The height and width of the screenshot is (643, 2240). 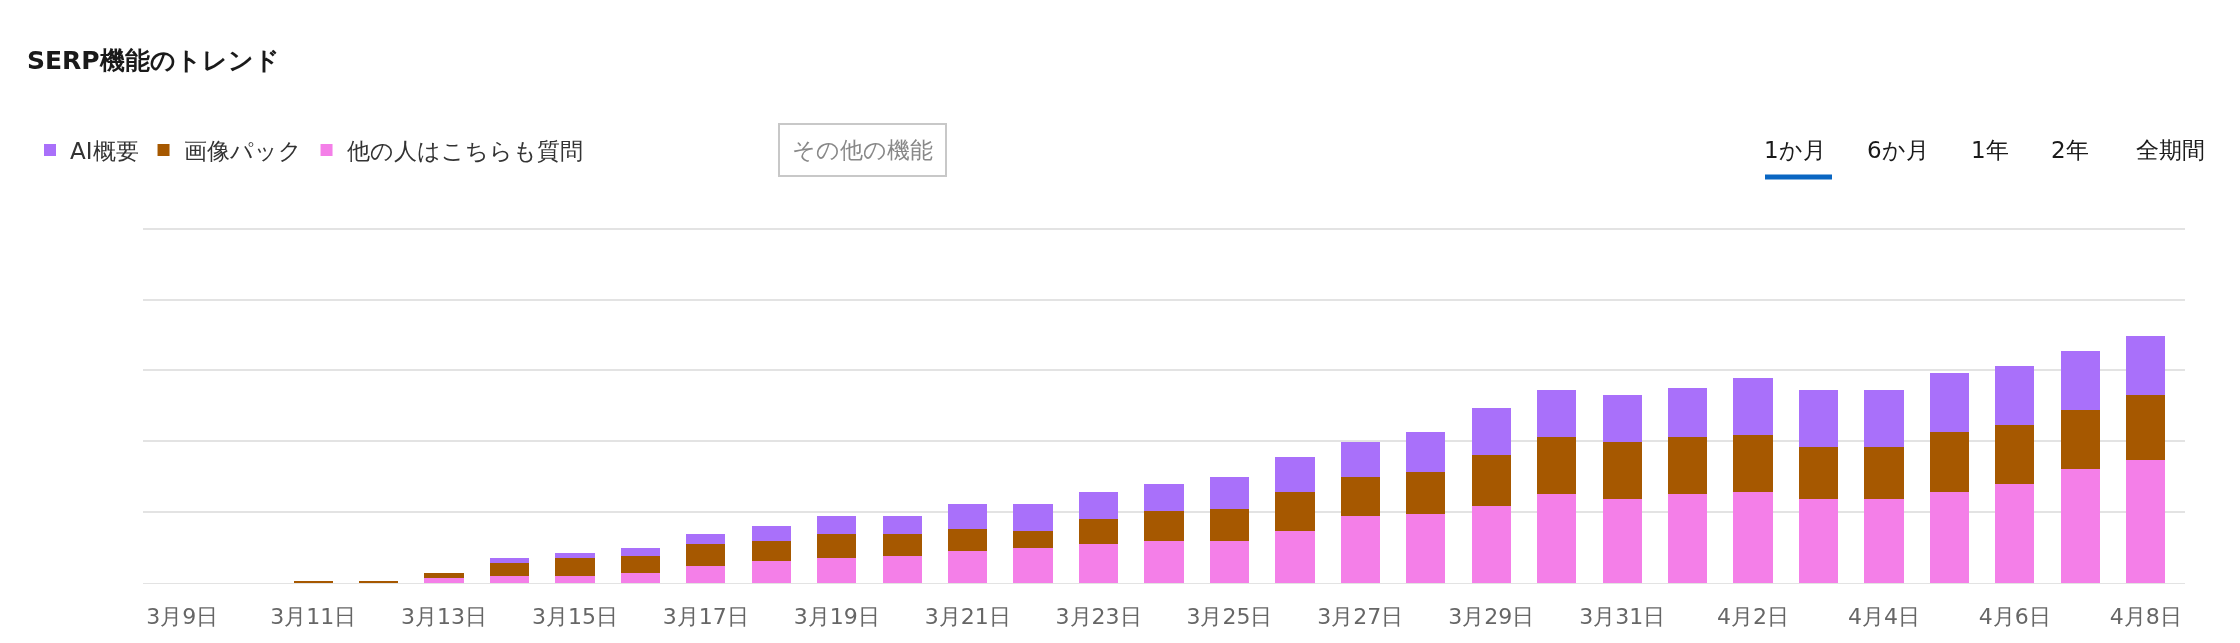 I want to click on text: 1年, so click(x=1990, y=150).